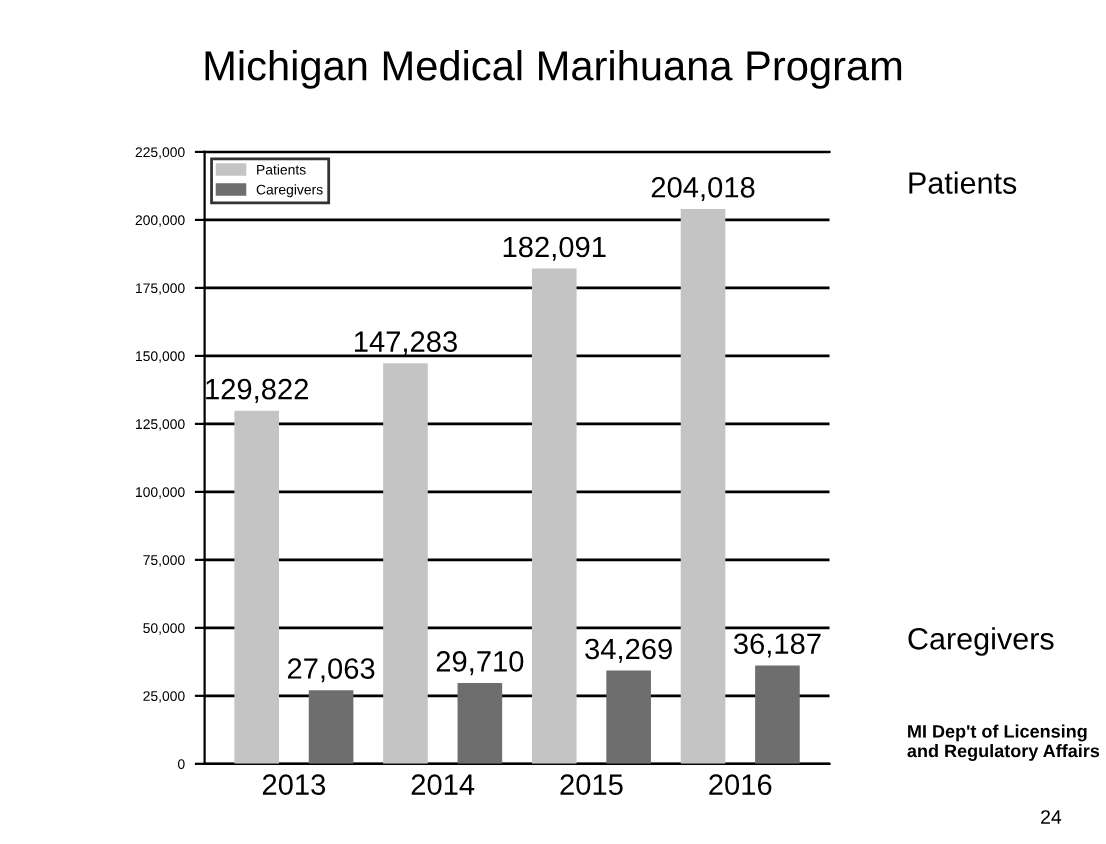 This screenshot has height=844, width=1106. Describe the element at coordinates (1051, 817) in the screenshot. I see `text: 24` at that location.